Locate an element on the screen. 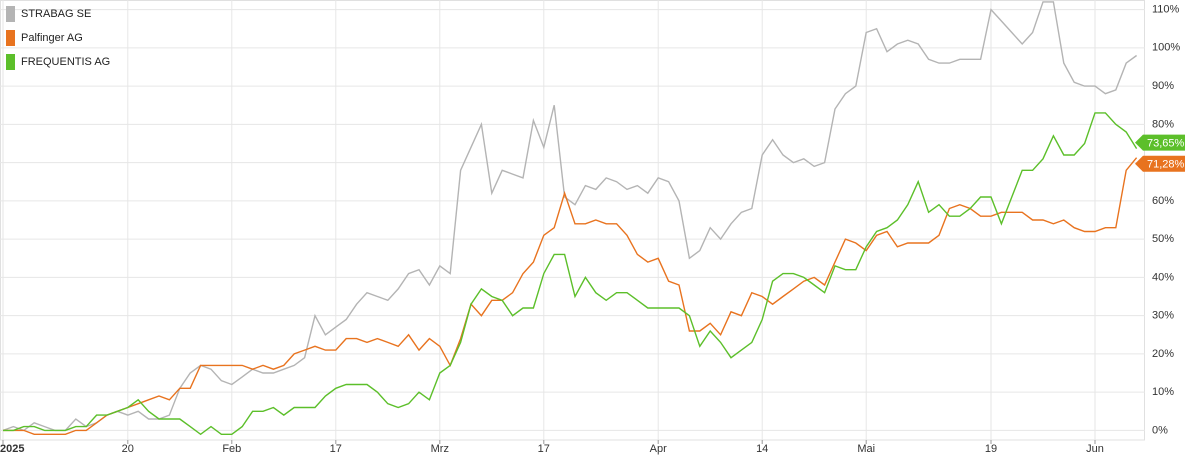 The width and height of the screenshot is (1200, 460). legend-label: STRABAG SE is located at coordinates (56, 14).